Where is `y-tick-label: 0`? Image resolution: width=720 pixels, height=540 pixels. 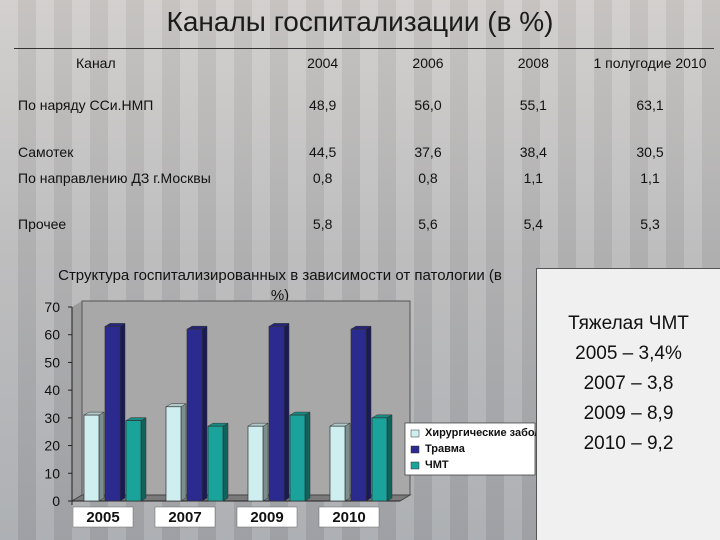
y-tick-label: 0 is located at coordinates (56, 501).